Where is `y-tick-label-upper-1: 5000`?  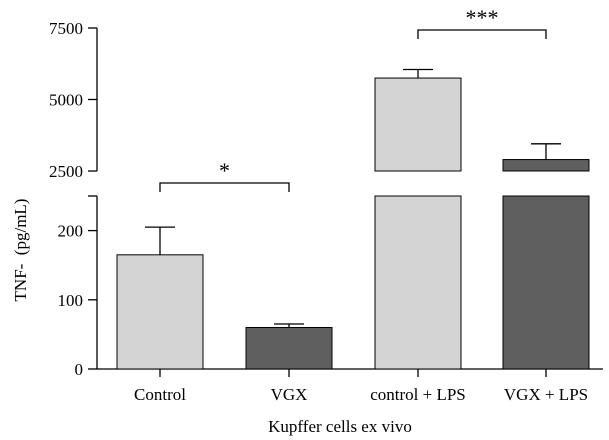 y-tick-label-upper-1: 5000 is located at coordinates (66, 100).